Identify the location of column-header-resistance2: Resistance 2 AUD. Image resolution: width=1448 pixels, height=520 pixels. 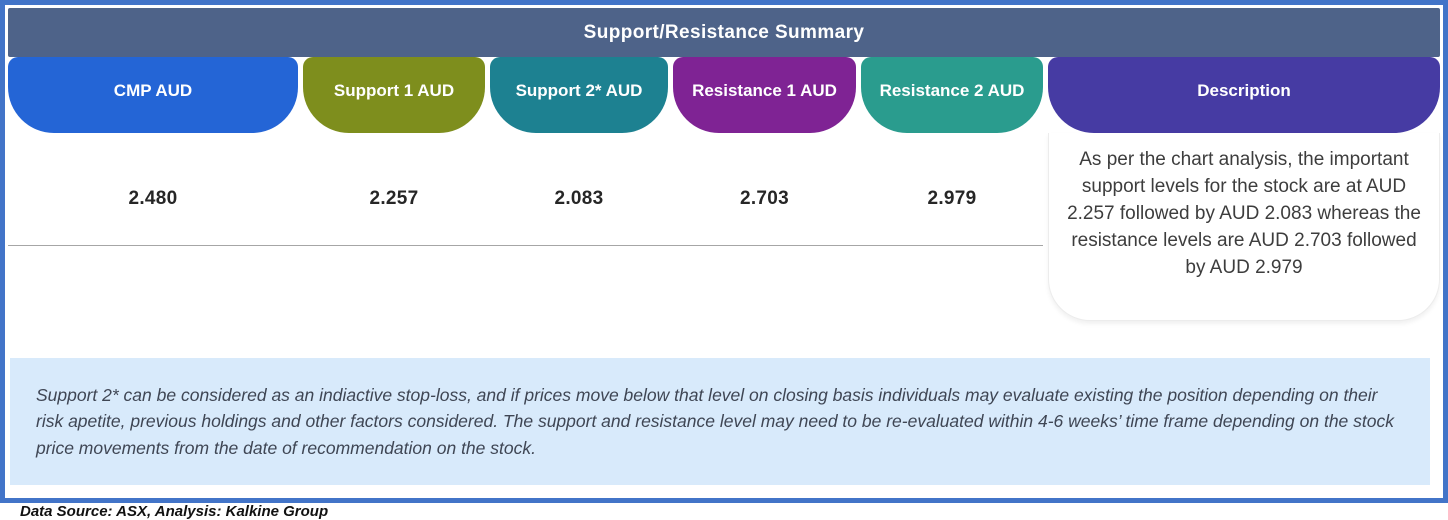
(952, 95).